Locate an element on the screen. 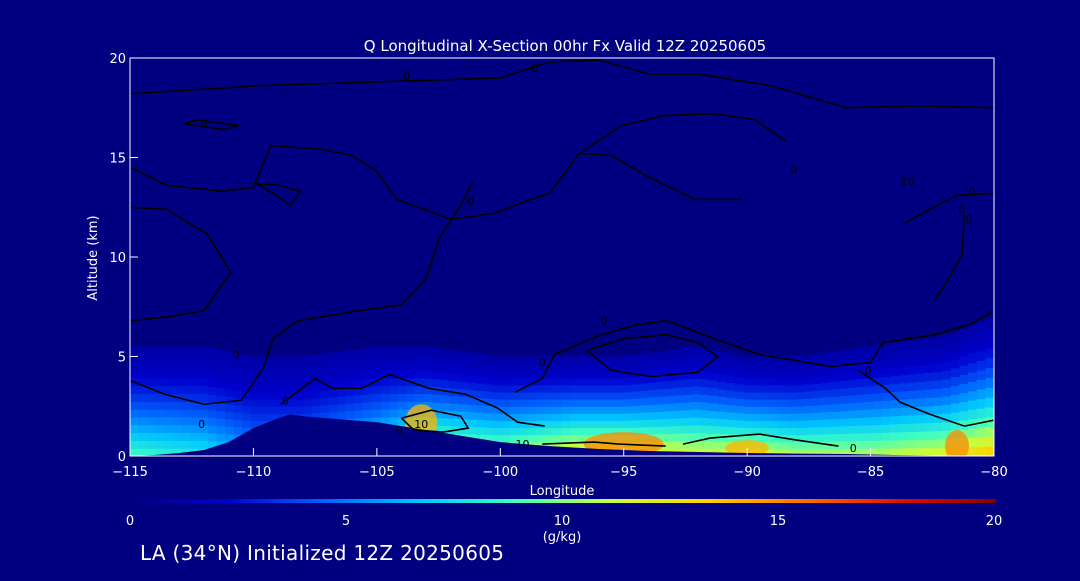  y-tick-label: 5 is located at coordinates (122, 358).